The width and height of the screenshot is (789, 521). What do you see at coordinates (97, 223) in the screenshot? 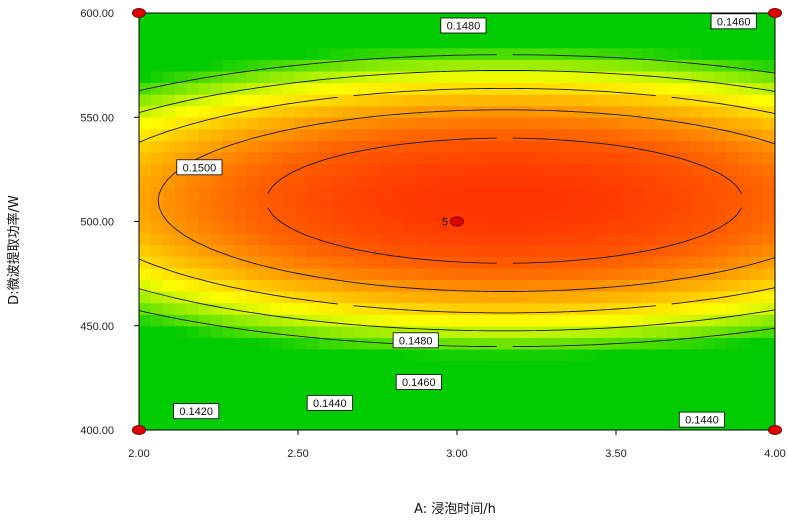
I see `y-tick-label: 500.00` at bounding box center [97, 223].